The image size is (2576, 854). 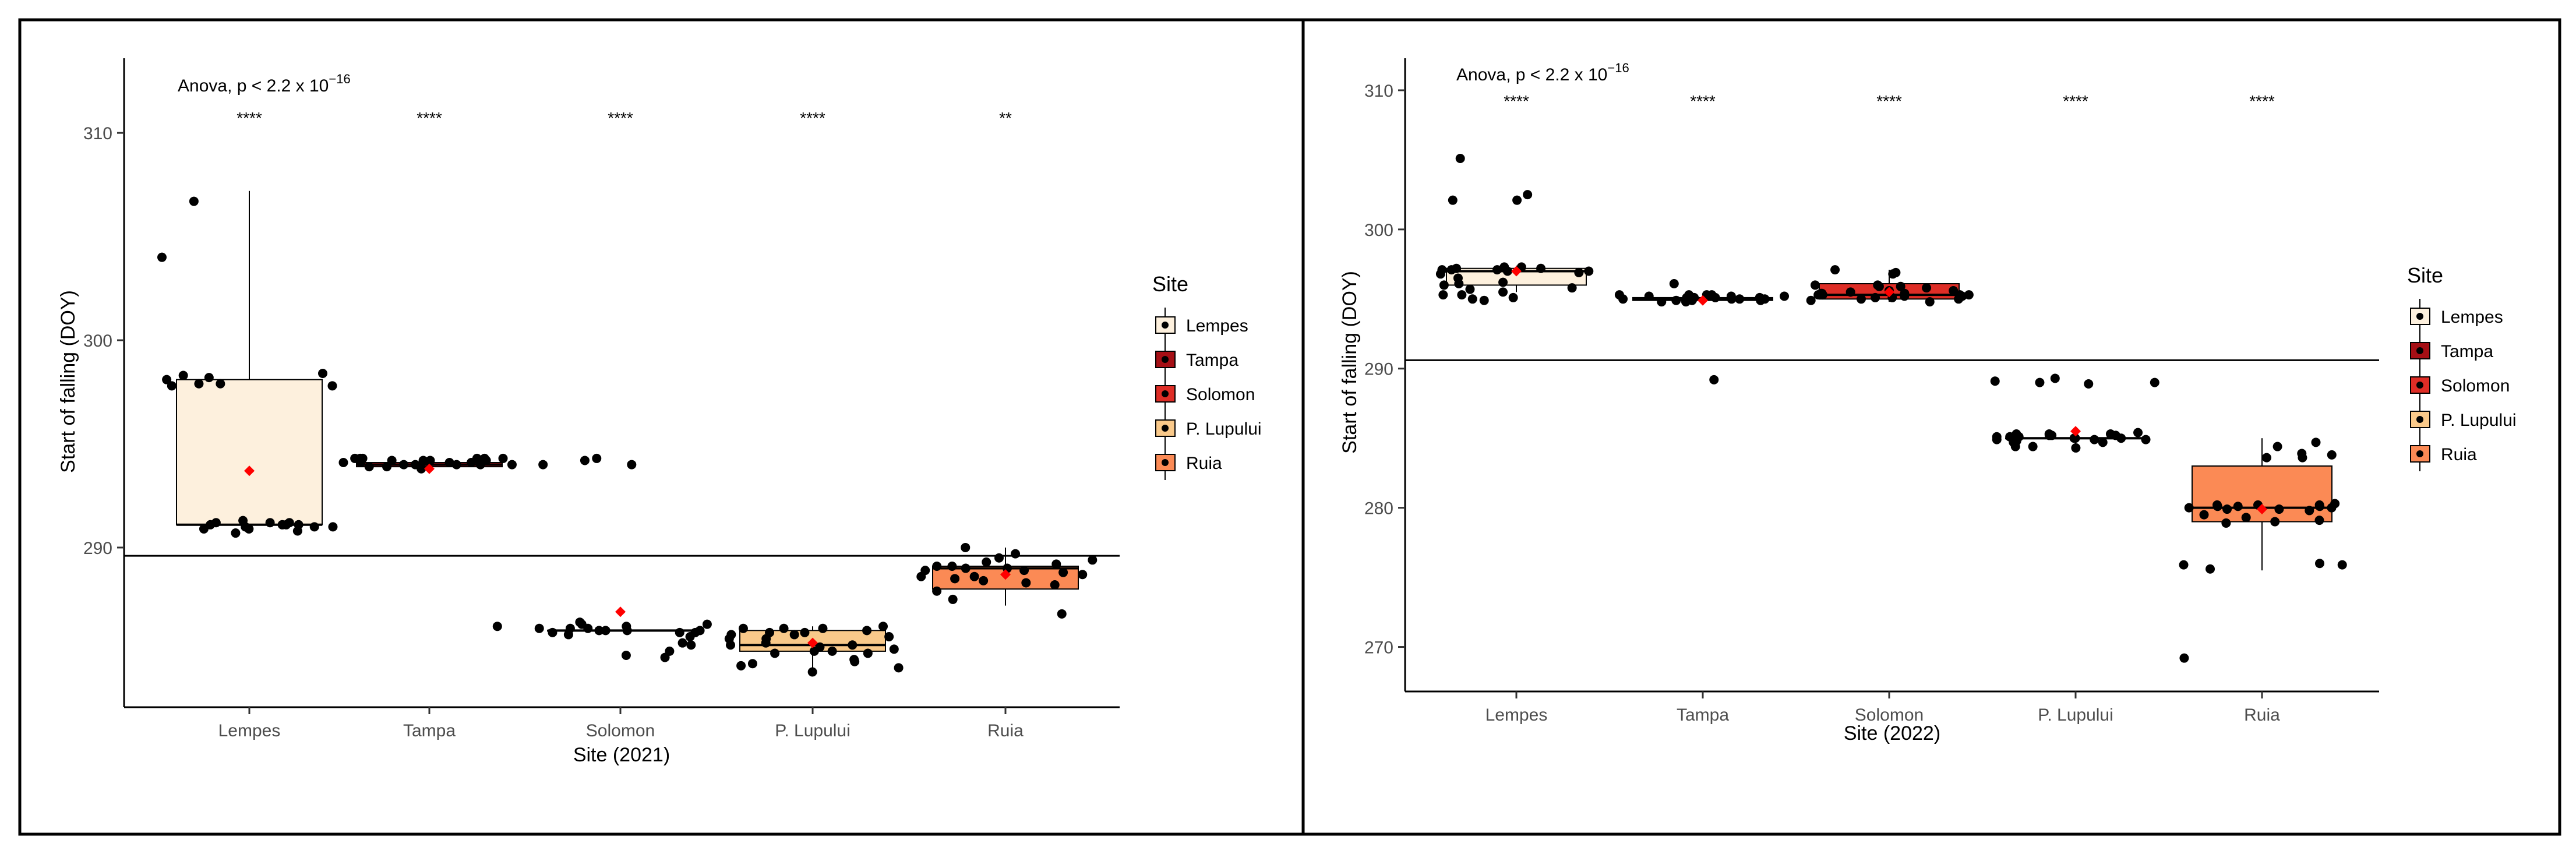 What do you see at coordinates (264, 84) in the screenshot?
I see `anova-annotation: Anova, p < 2.2 x 10−16` at bounding box center [264, 84].